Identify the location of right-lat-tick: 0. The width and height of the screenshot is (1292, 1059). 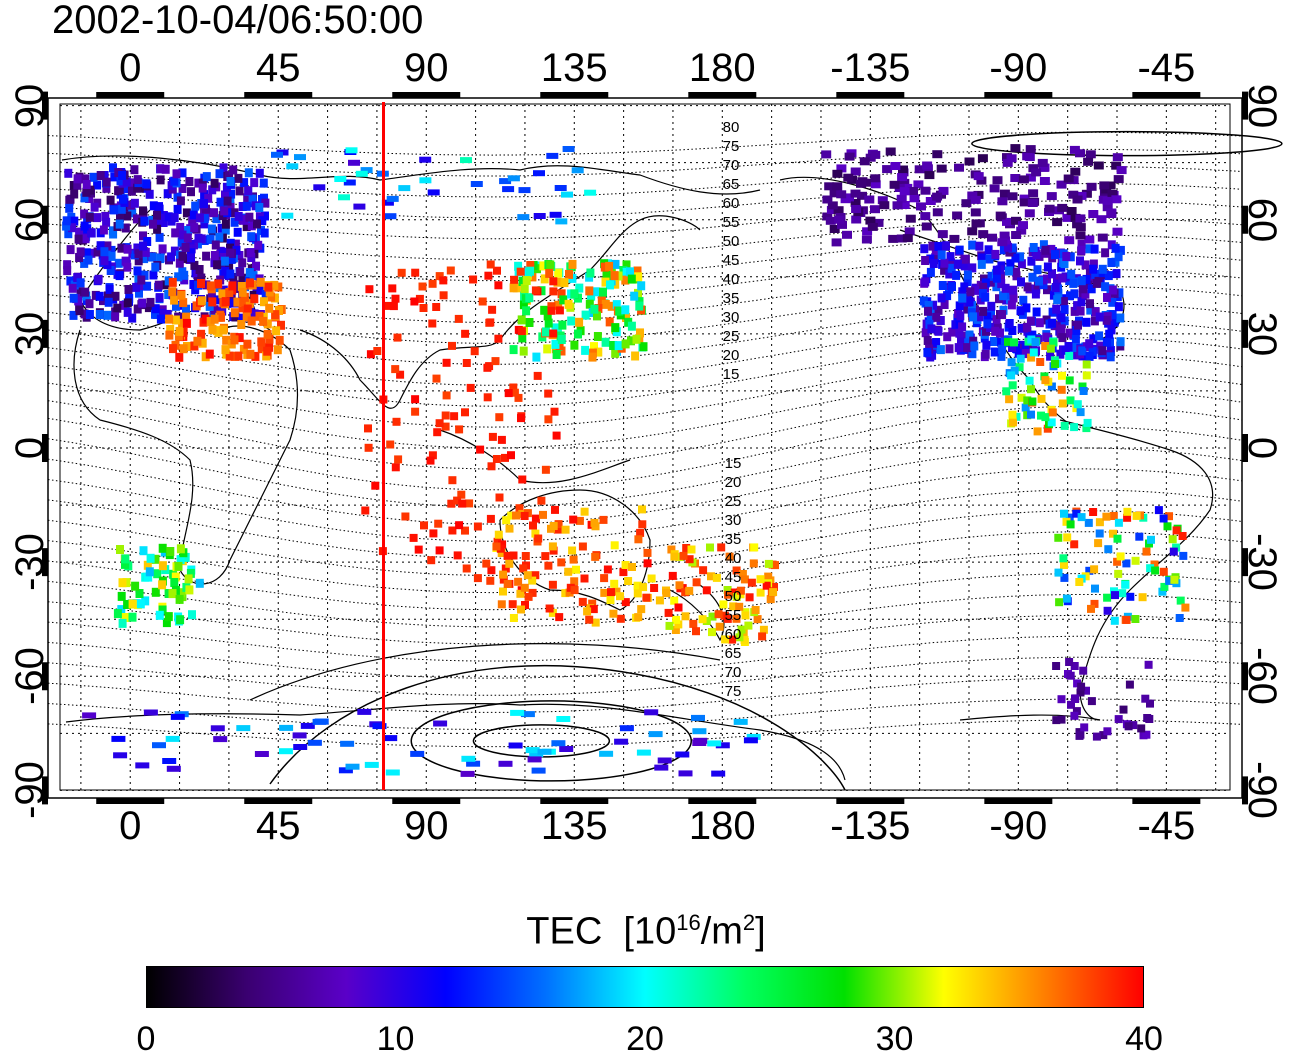
(1262, 448).